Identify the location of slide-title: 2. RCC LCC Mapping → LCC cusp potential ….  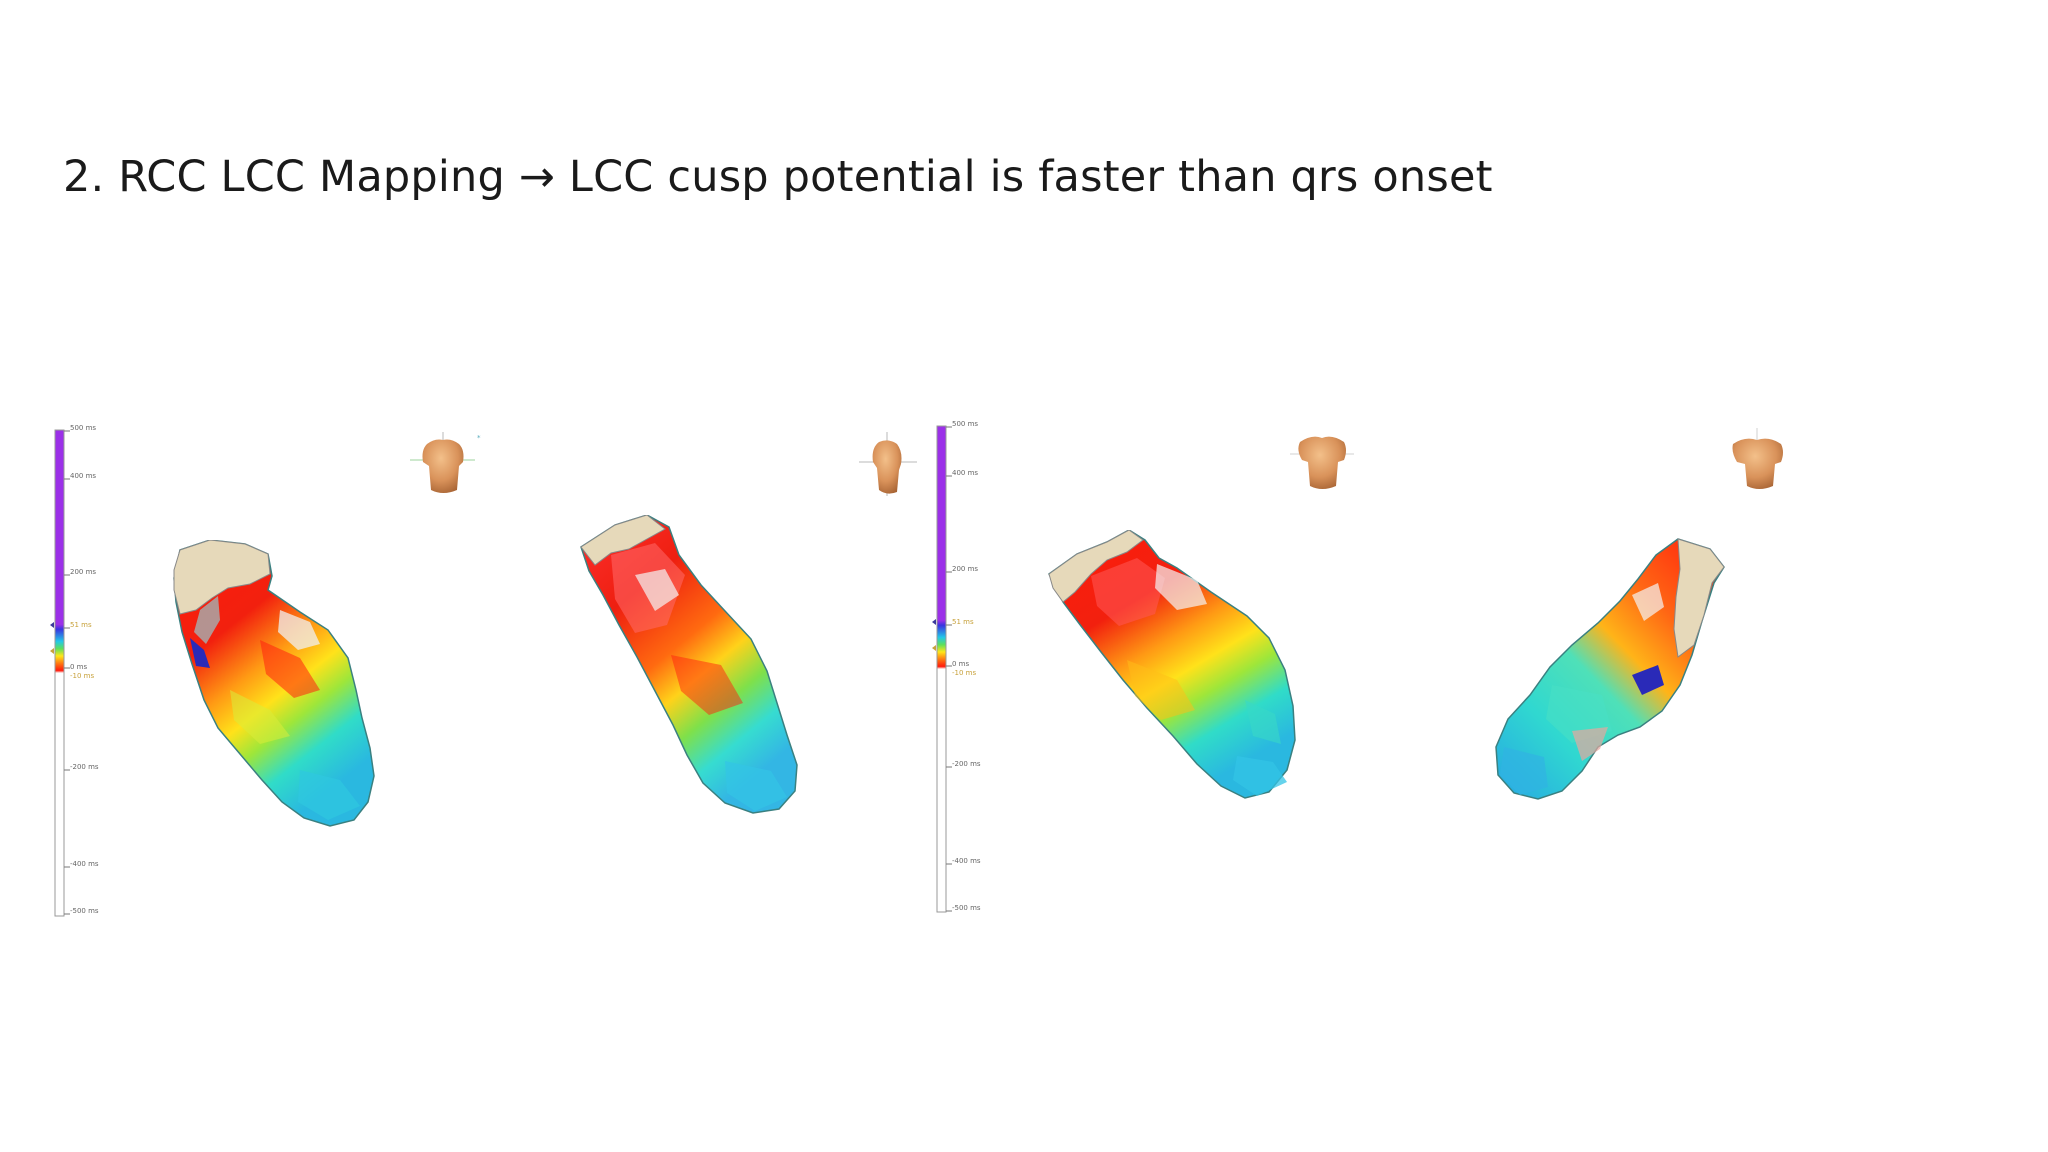
(778, 177).